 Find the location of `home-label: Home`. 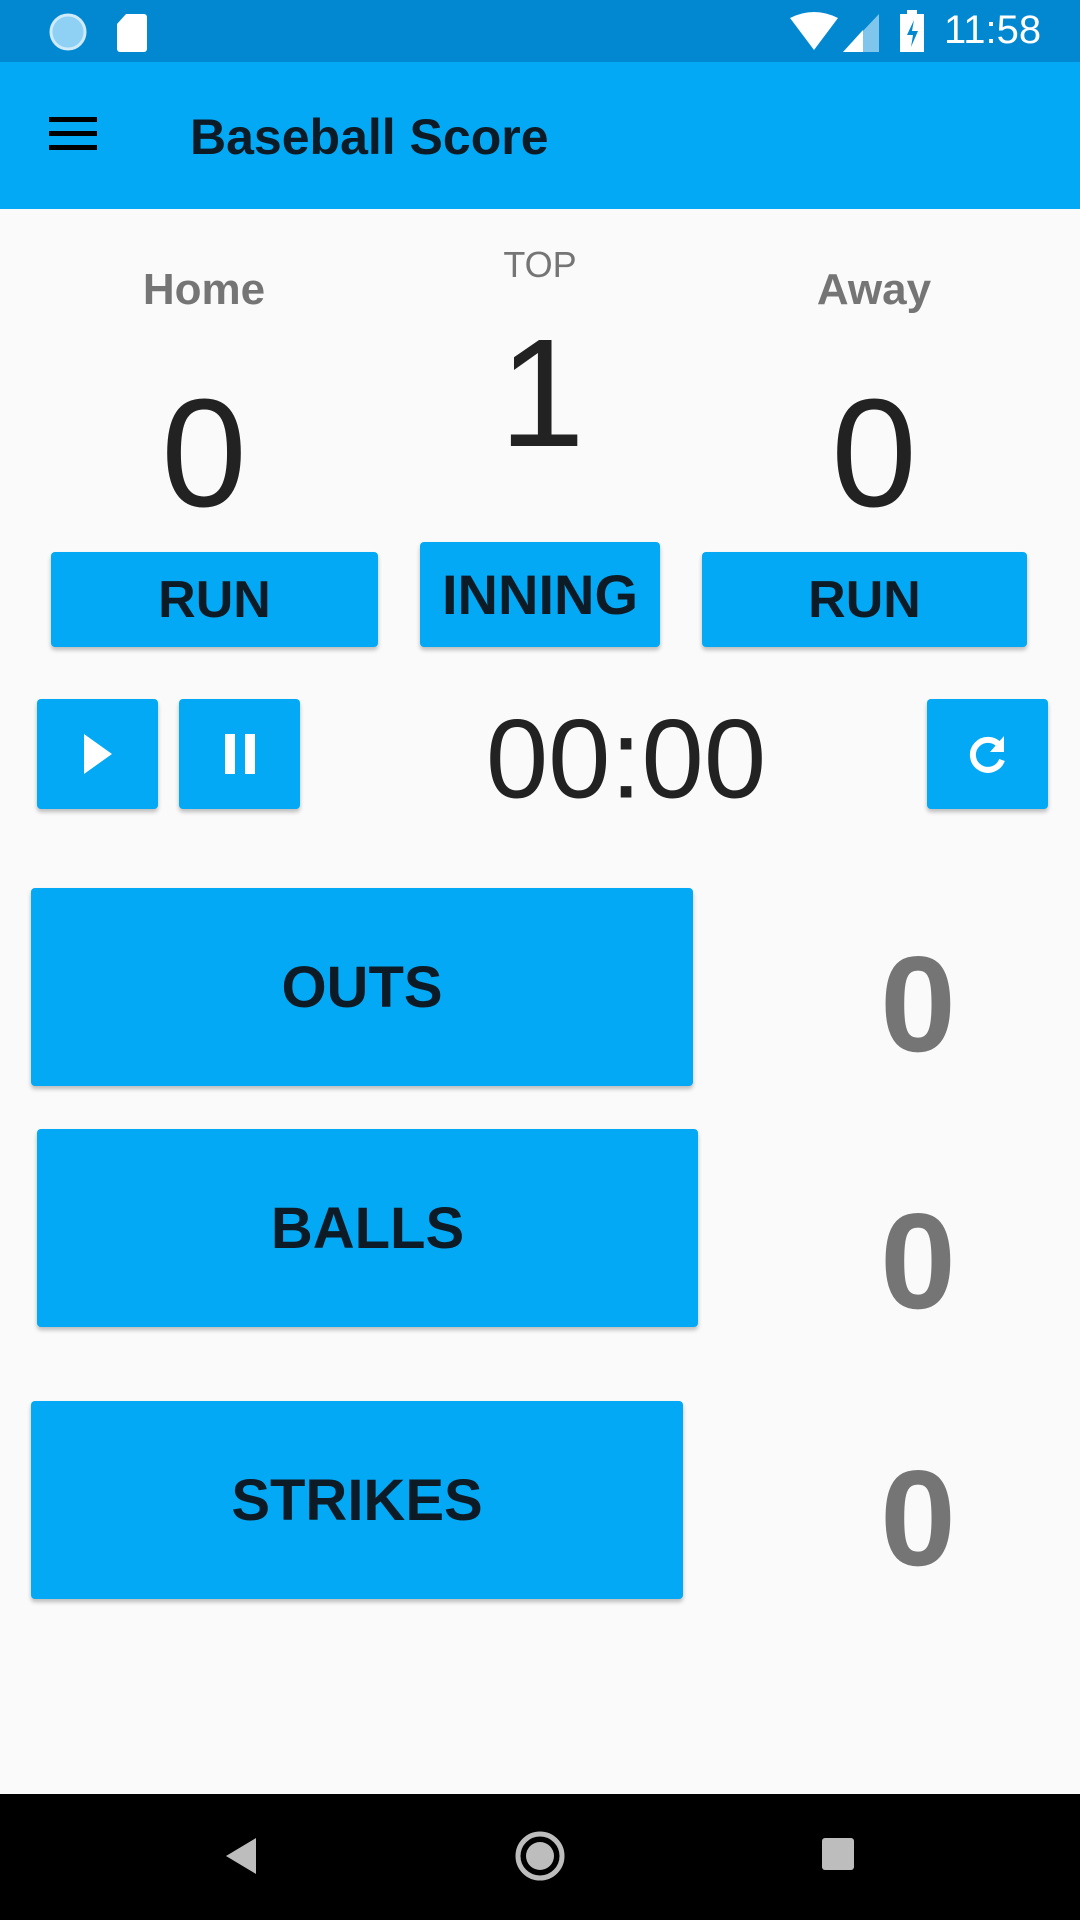

home-label: Home is located at coordinates (204, 289).